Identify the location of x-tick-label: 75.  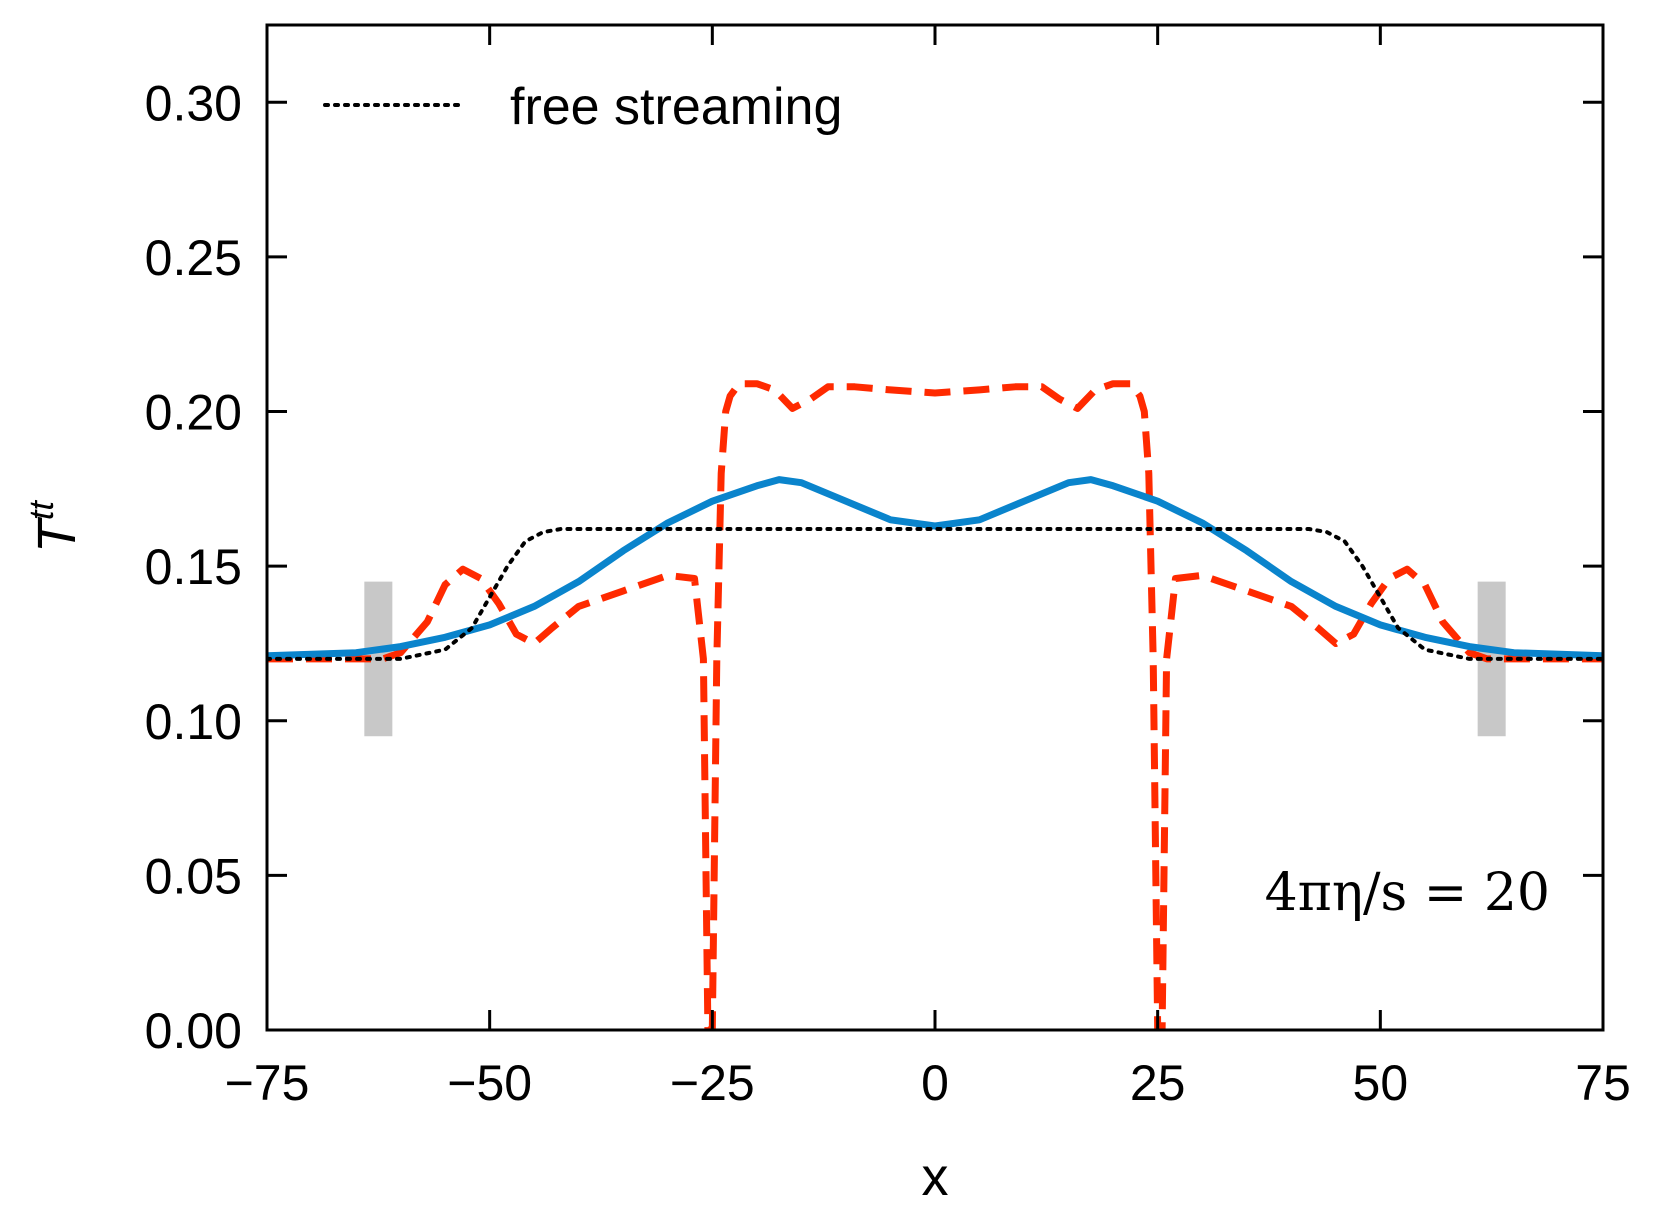
(1603, 1083).